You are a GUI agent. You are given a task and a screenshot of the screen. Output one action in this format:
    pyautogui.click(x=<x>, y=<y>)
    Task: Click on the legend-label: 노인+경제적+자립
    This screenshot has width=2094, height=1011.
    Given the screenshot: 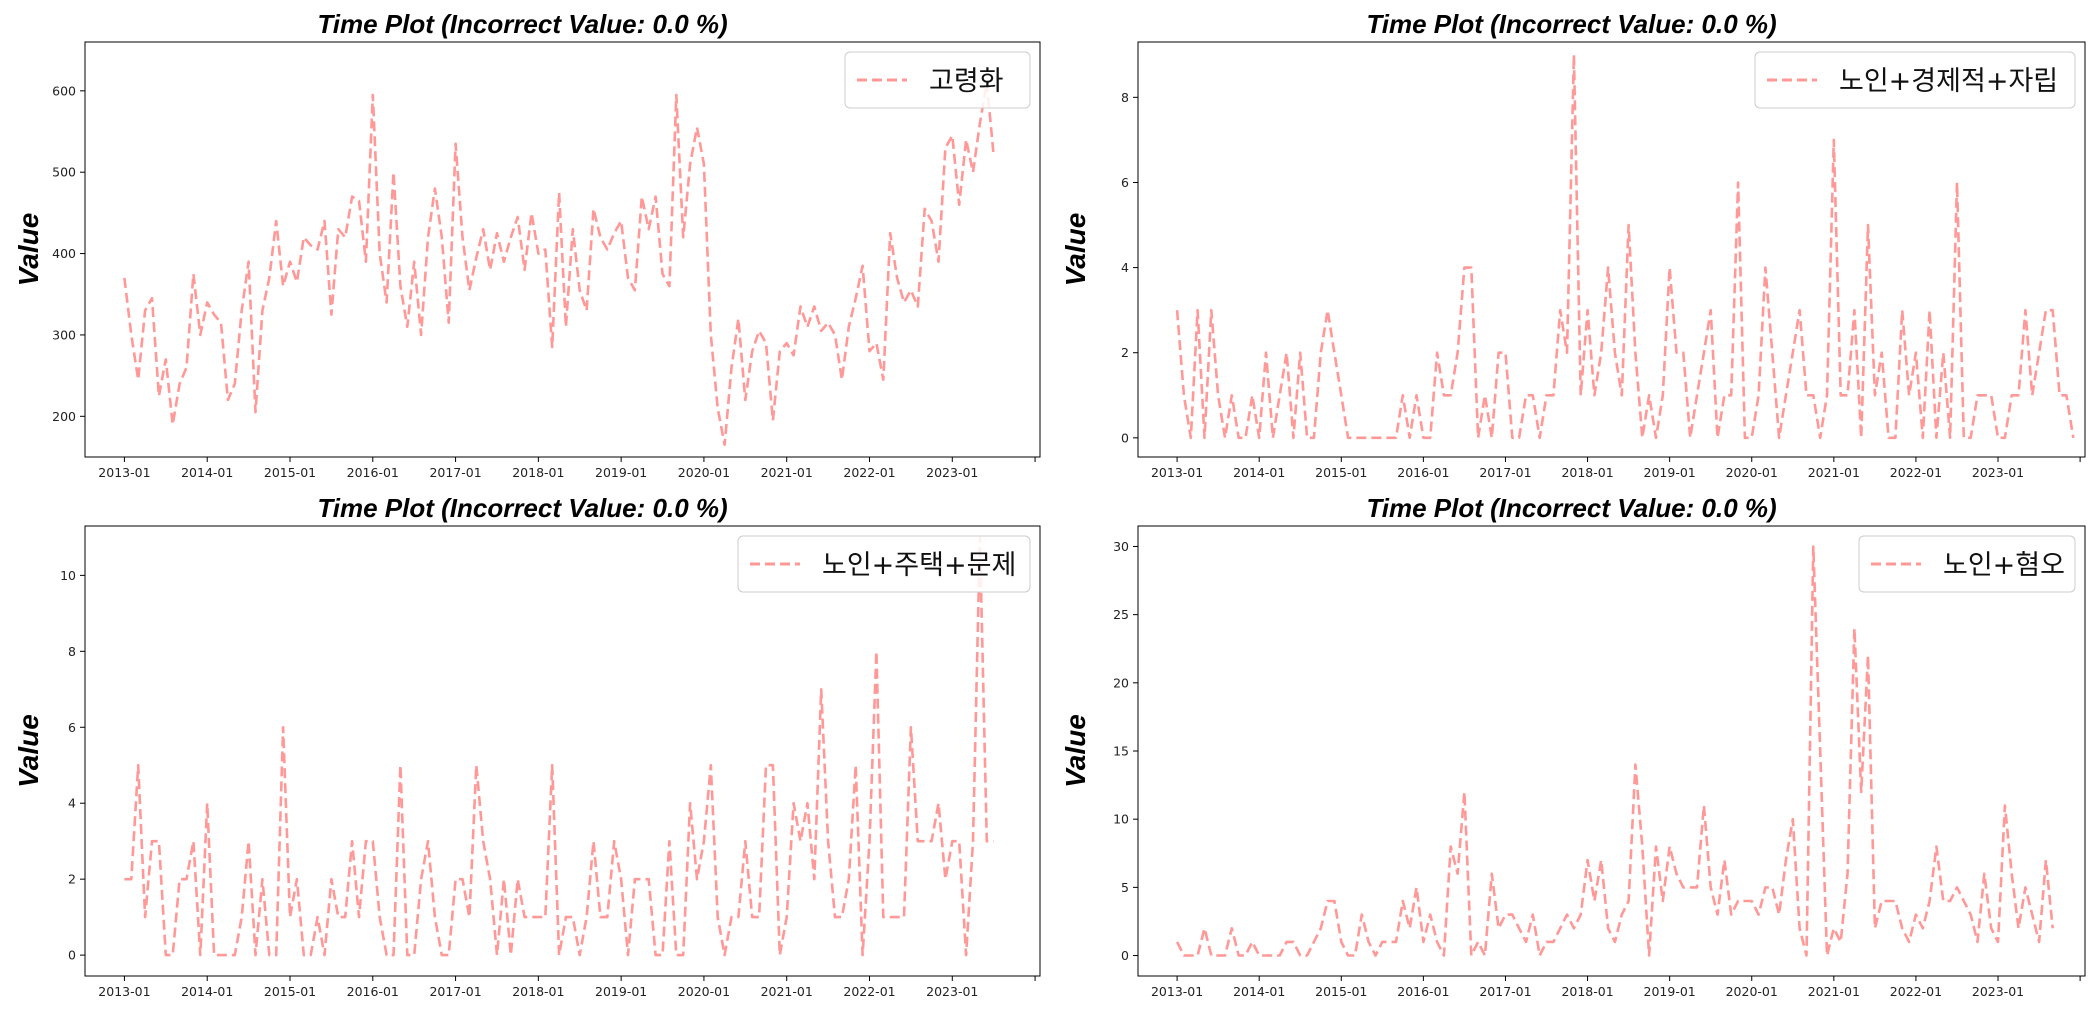 What is the action you would take?
    pyautogui.click(x=1948, y=81)
    